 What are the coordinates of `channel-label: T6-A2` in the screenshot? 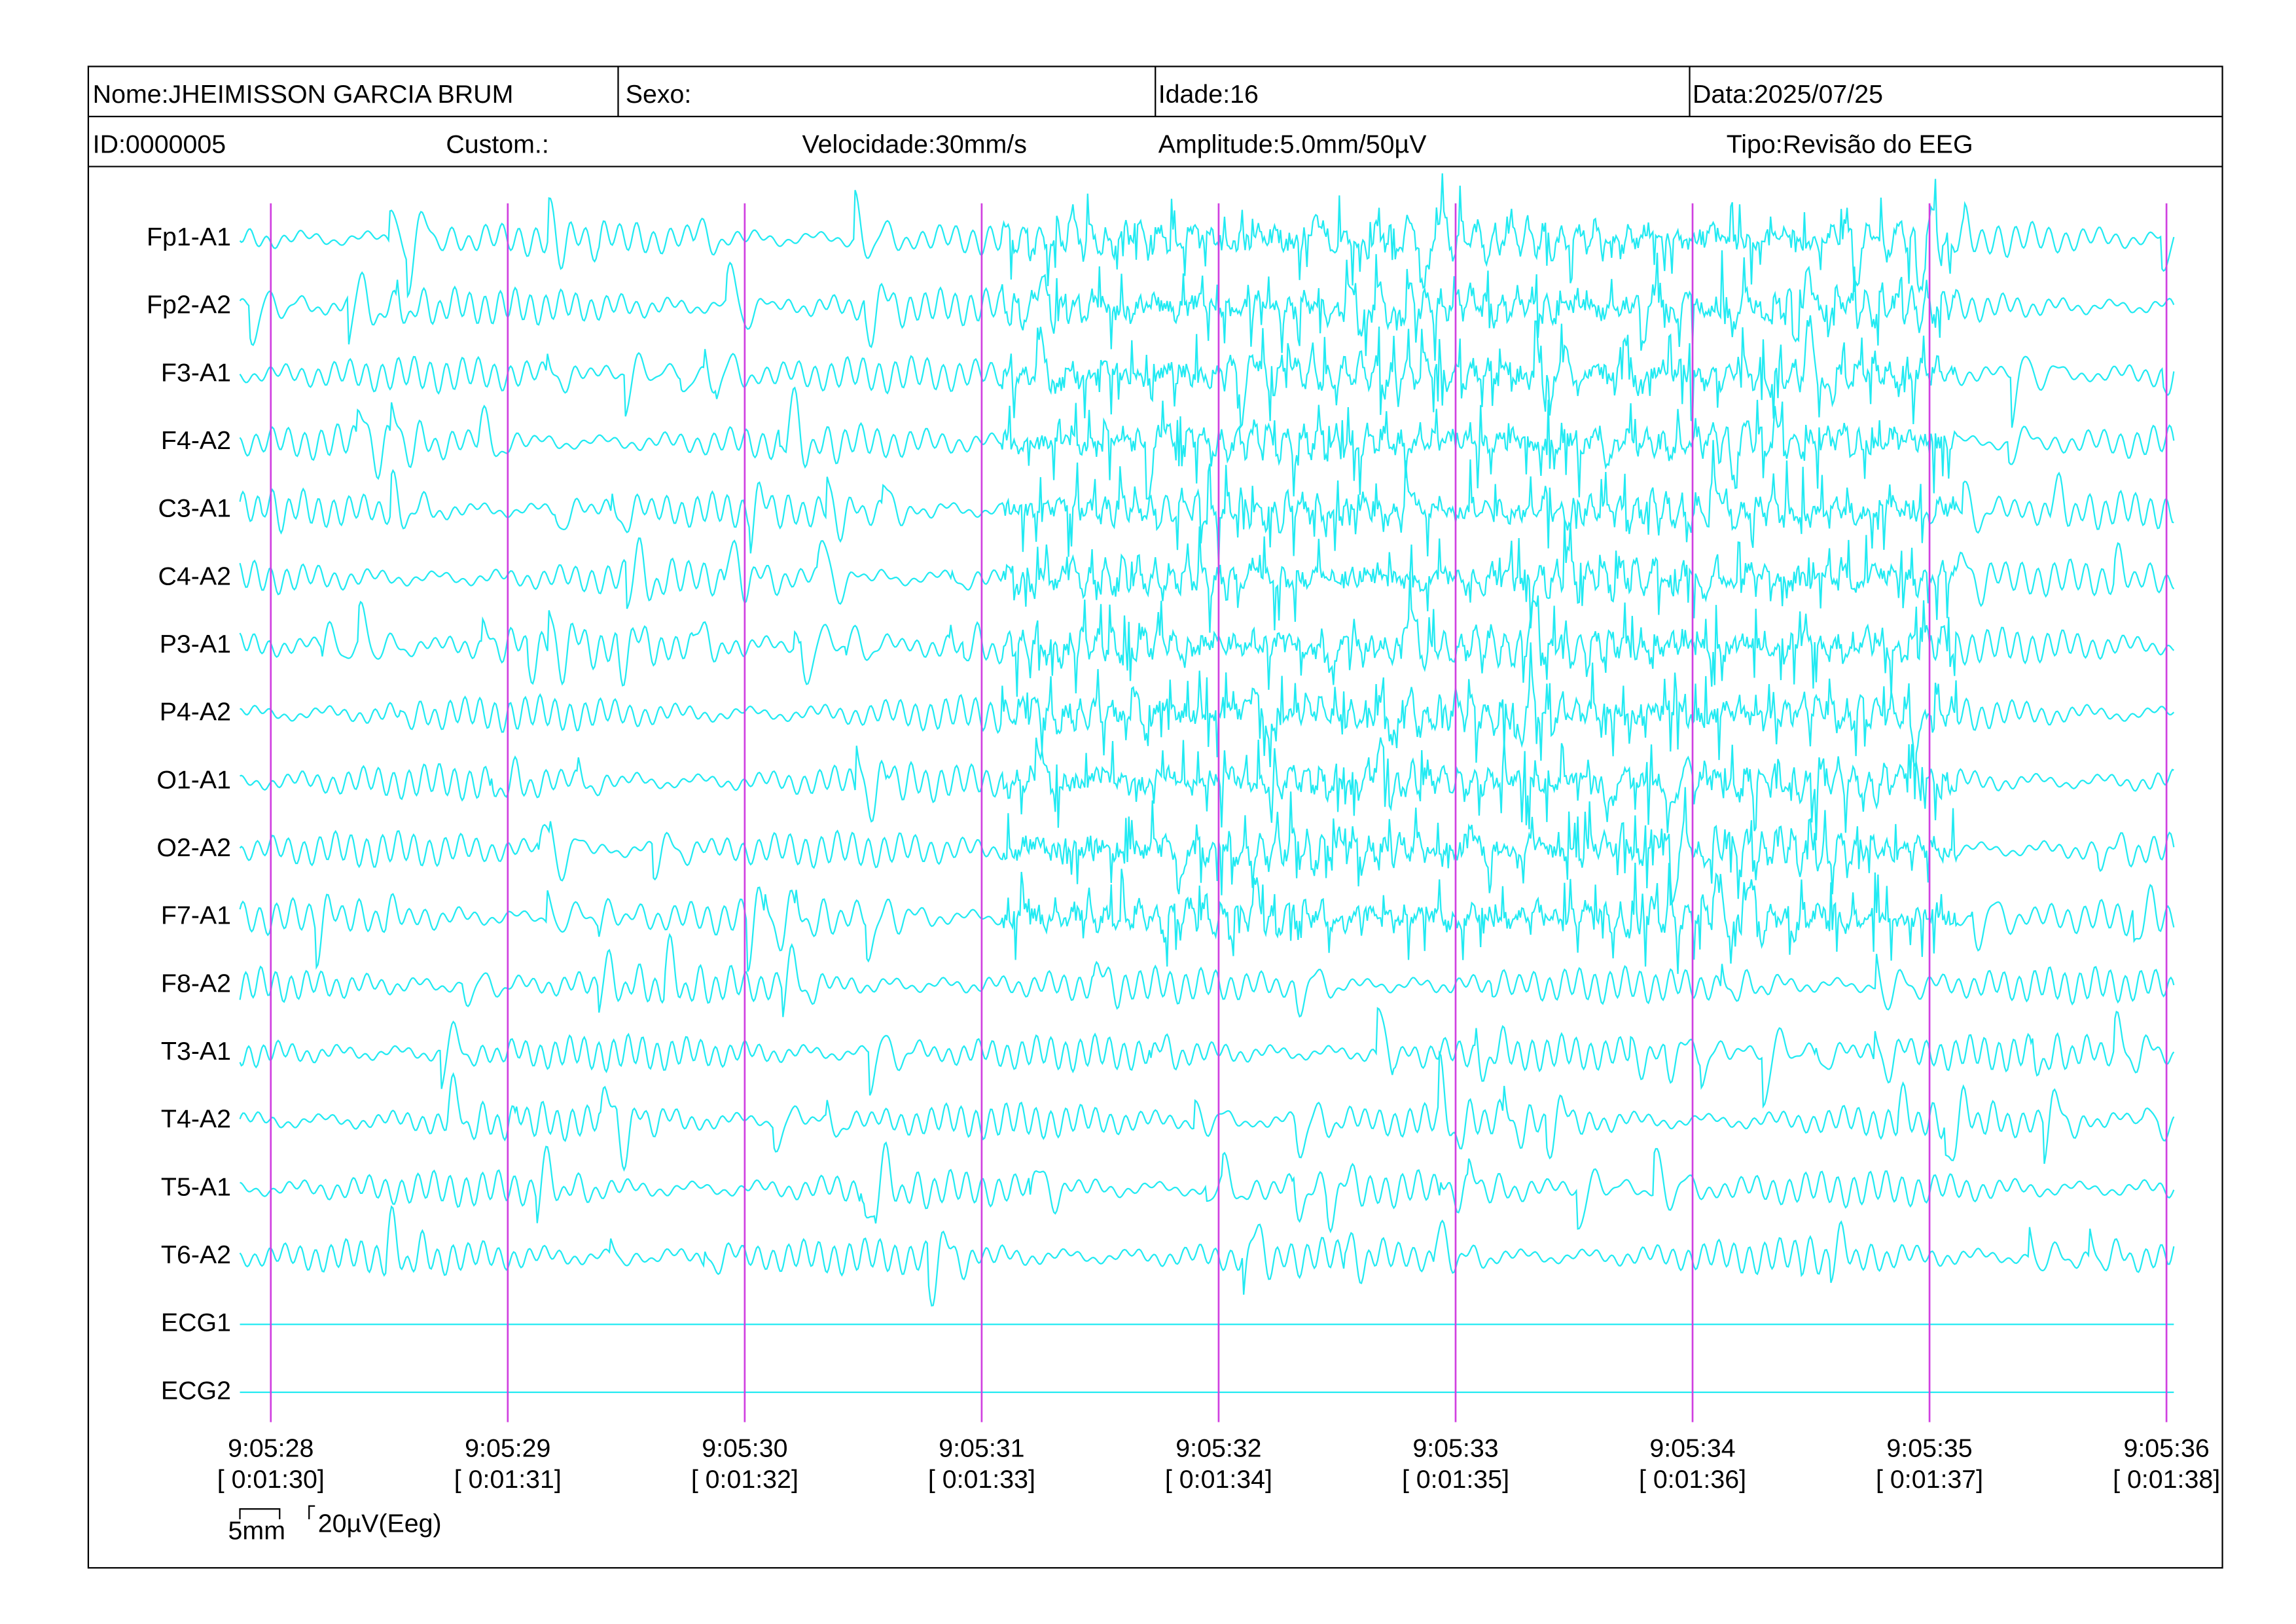 It's located at (196, 1254).